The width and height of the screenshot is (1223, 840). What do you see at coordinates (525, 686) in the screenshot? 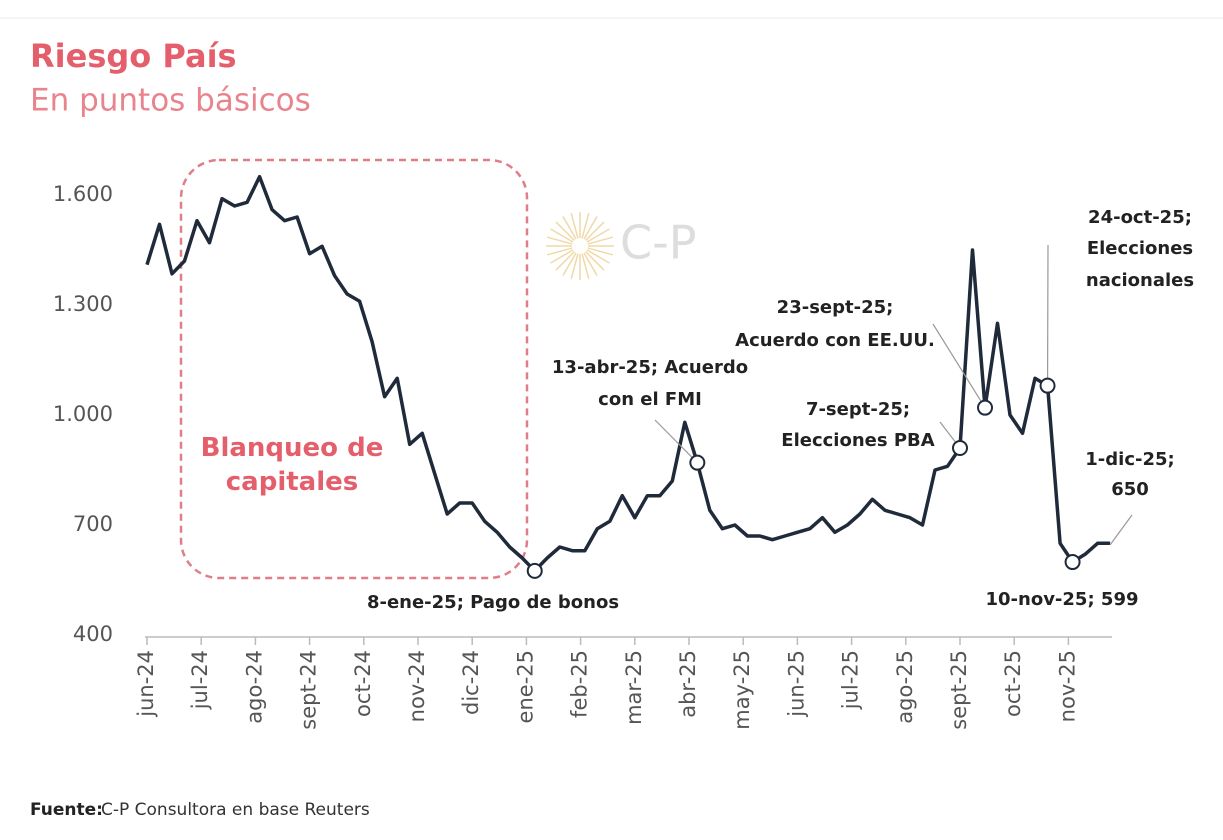
I see `x-tick-label: ene-25` at bounding box center [525, 686].